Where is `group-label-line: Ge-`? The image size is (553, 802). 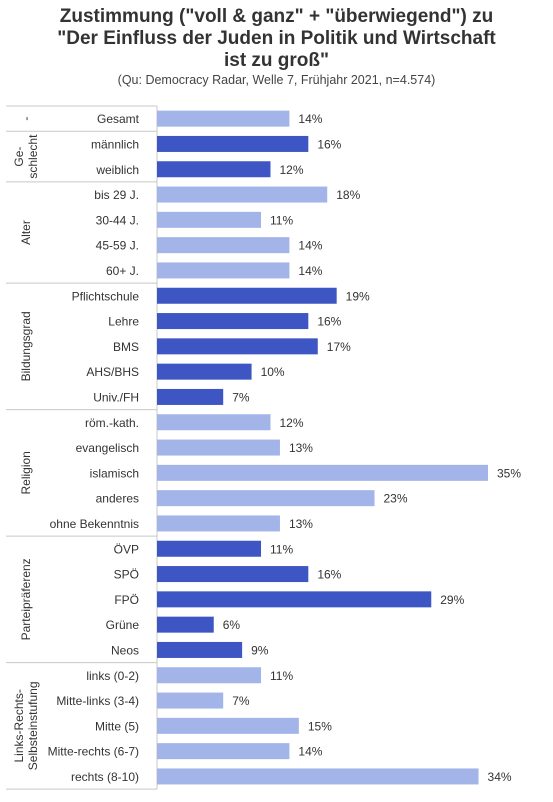
group-label-line: Ge- is located at coordinates (19, 157).